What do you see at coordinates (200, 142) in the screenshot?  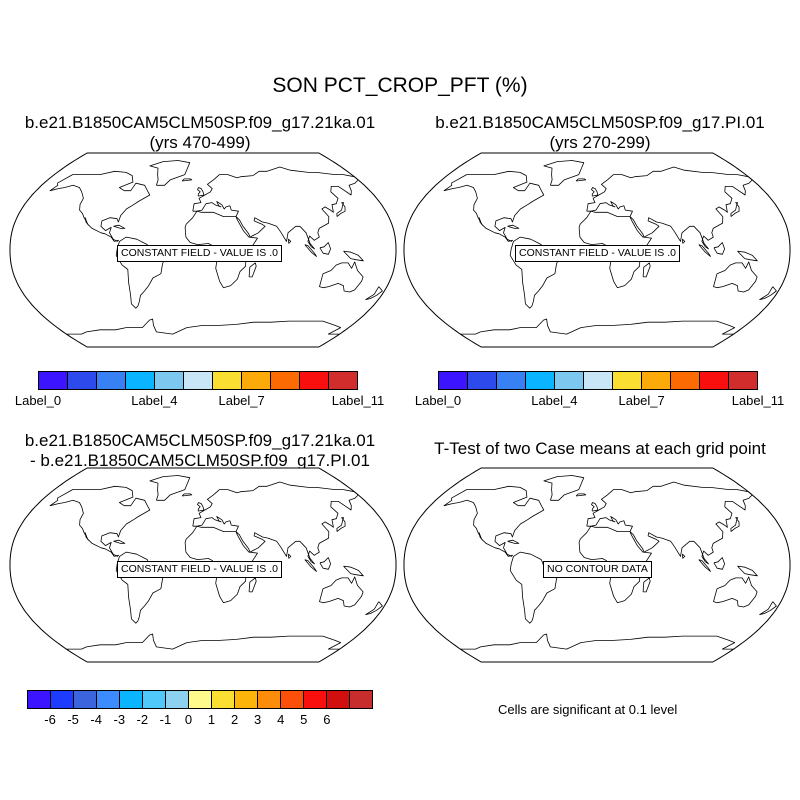 I see `panel-1-title-line2: (yrs 470-499)` at bounding box center [200, 142].